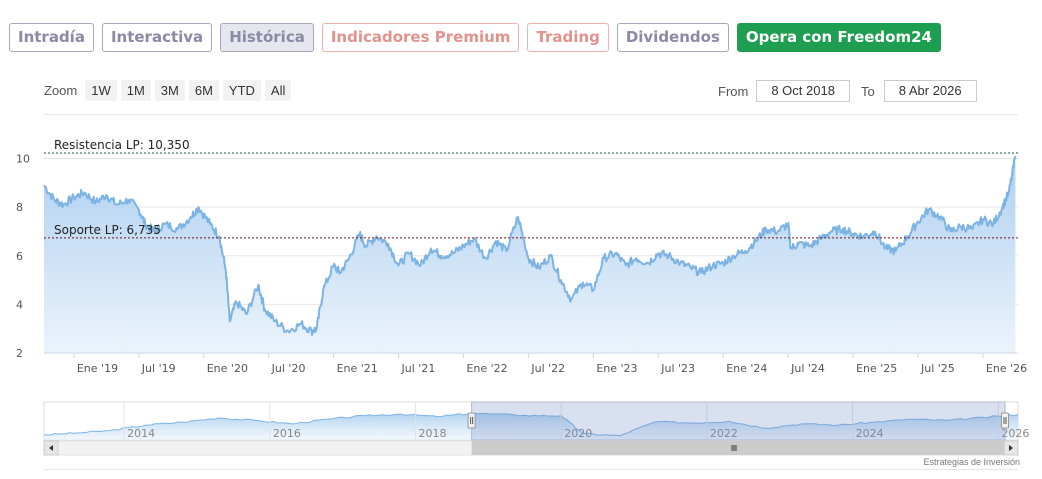  Describe the element at coordinates (838, 37) in the screenshot. I see `tab-opera-con-freedom24: Opera con Freedom24` at that location.